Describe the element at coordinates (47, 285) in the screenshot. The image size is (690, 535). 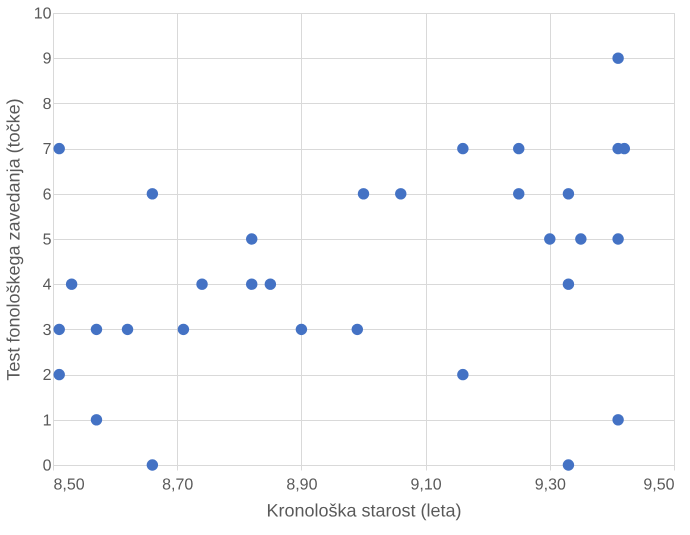
I see `y-tick-label: 4` at that location.